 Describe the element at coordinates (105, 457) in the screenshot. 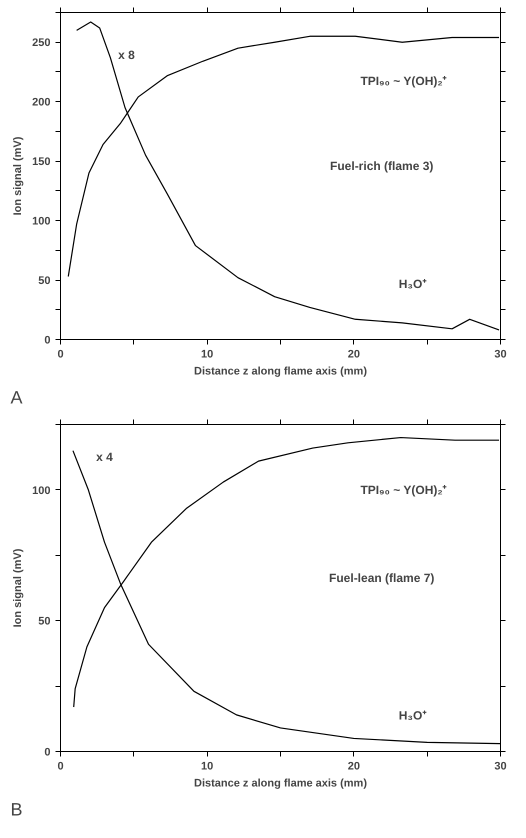

I see `annotation: x 4` at that location.